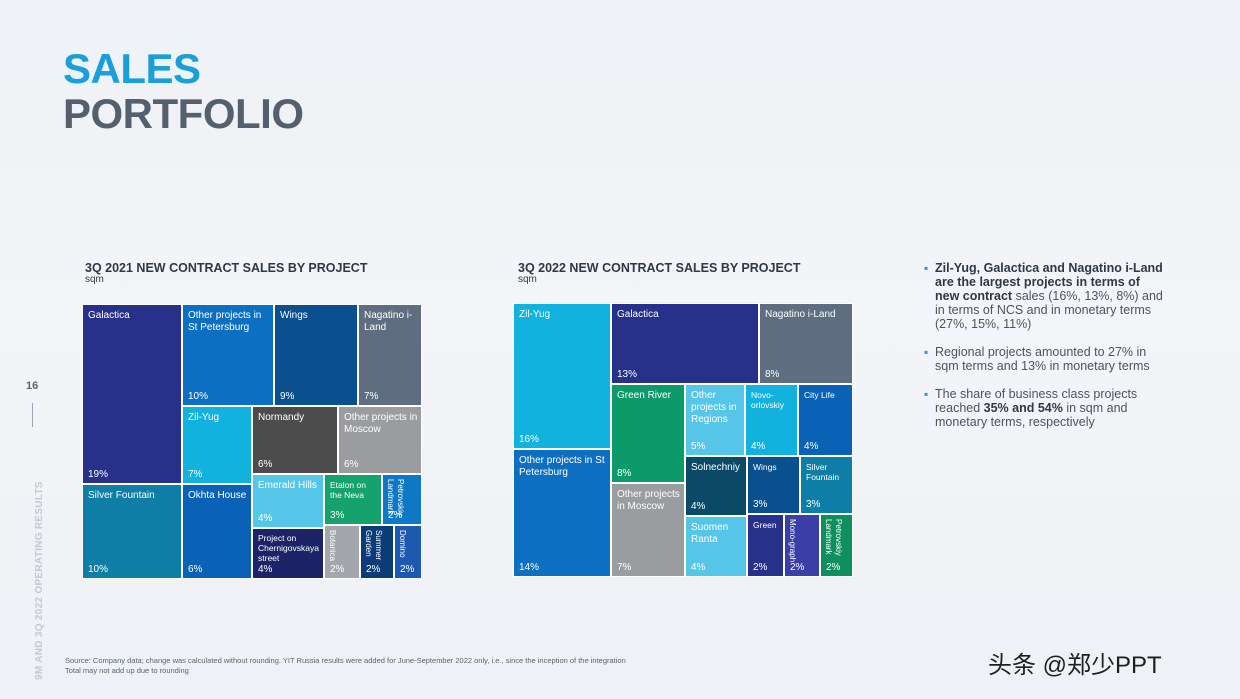 The height and width of the screenshot is (699, 1240). Describe the element at coordinates (132, 394) in the screenshot. I see `tile-galactica: Galactica 19%` at that location.